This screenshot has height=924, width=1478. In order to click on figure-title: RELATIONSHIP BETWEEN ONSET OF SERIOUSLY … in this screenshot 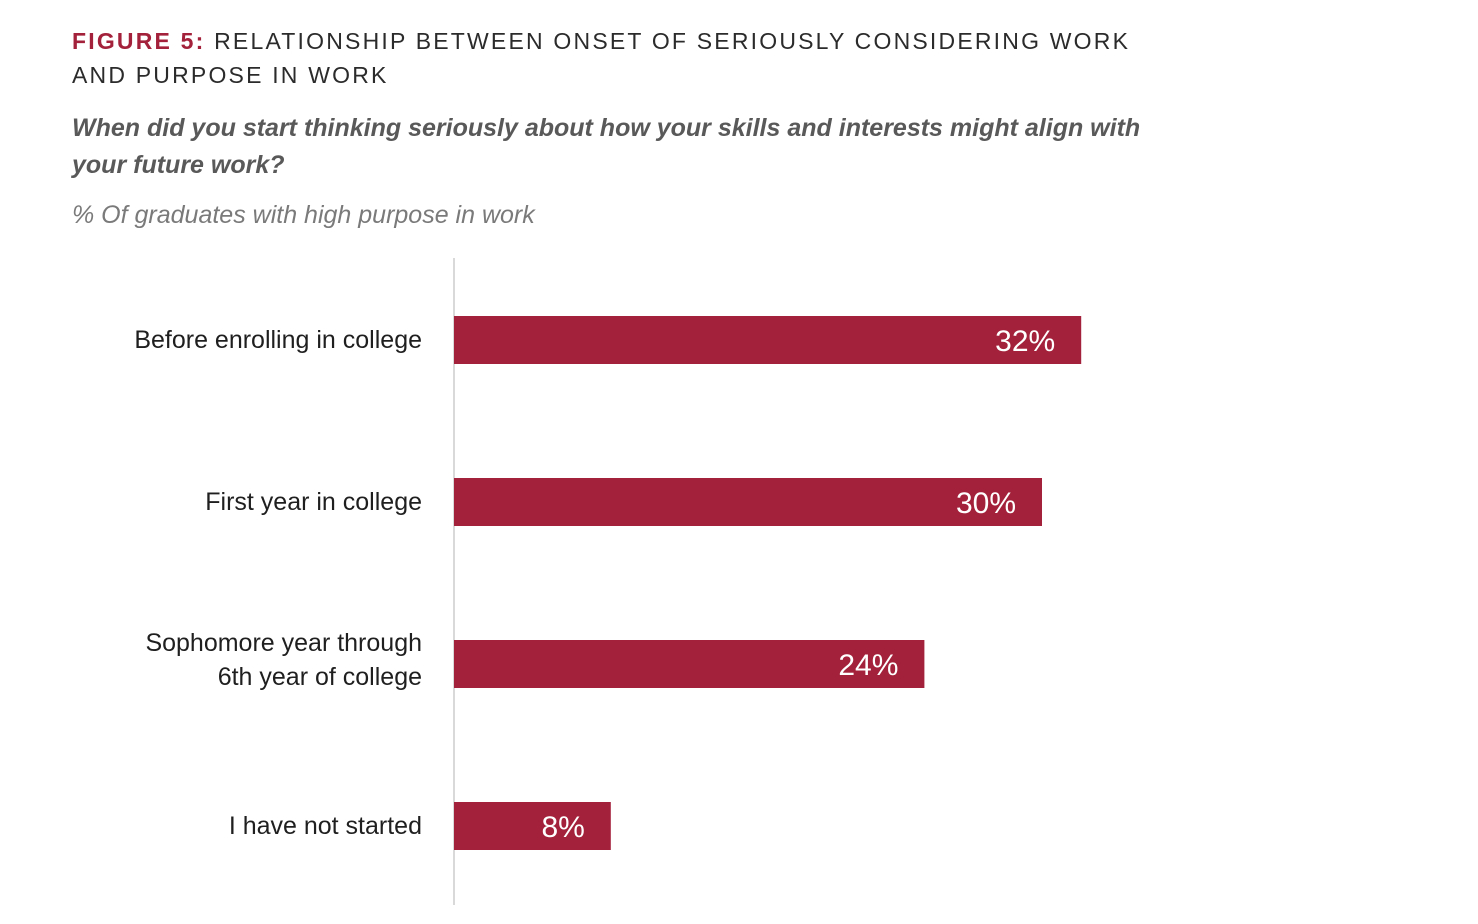, I will do `click(601, 58)`.